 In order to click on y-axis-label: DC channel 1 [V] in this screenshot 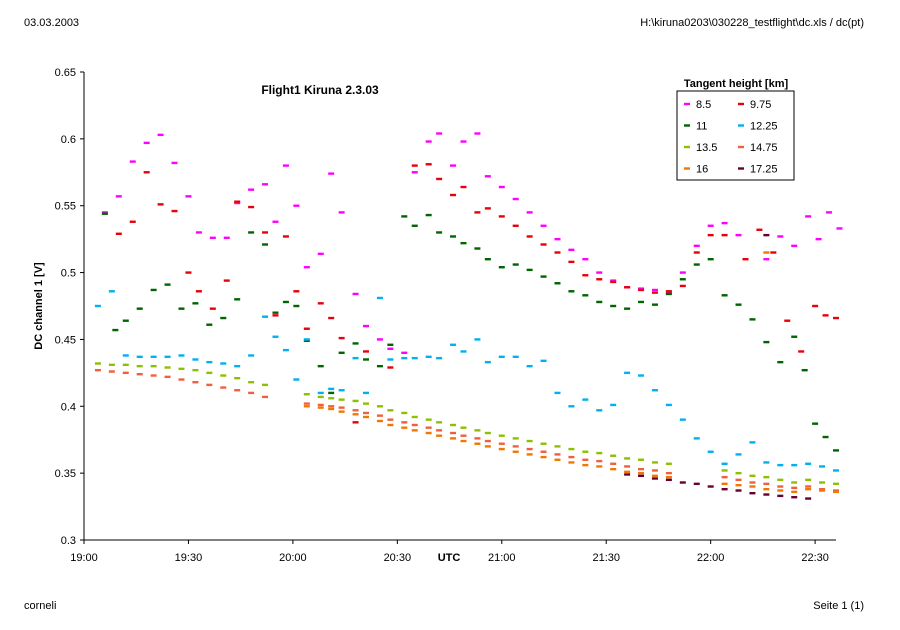, I will do `click(39, 306)`.